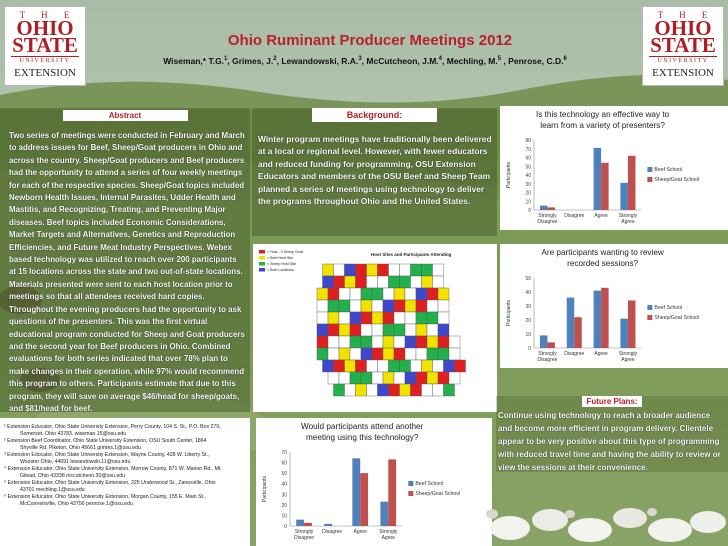  What do you see at coordinates (45, 46) in the screenshot?
I see `osu-extension-logo-left: T H E OHIO STATE UNIVERSITY EXTENSION` at bounding box center [45, 46].